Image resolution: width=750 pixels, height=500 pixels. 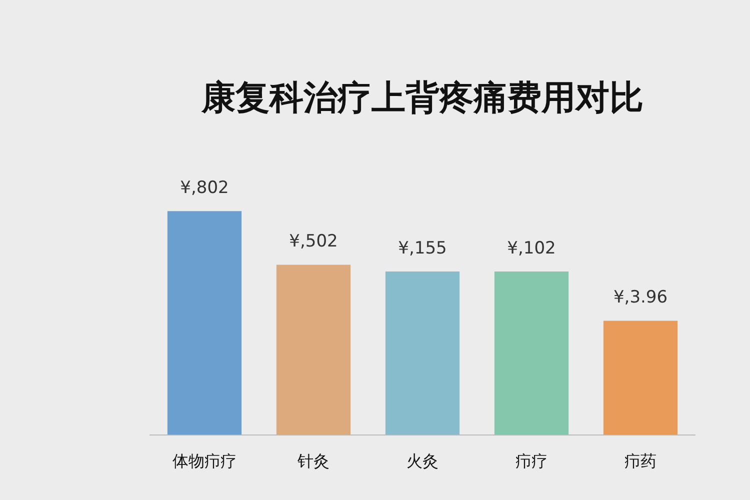 I want to click on x-tick-label: 疖药, so click(x=640, y=461).